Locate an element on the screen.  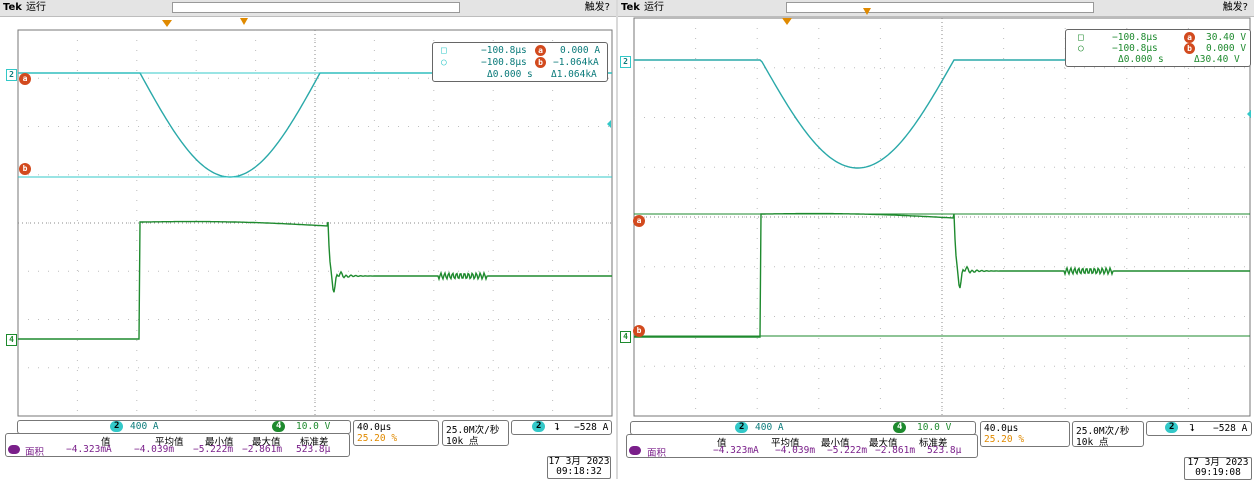
datetime-box: 17 3月 2023 09:18:32 is located at coordinates (579, 467).